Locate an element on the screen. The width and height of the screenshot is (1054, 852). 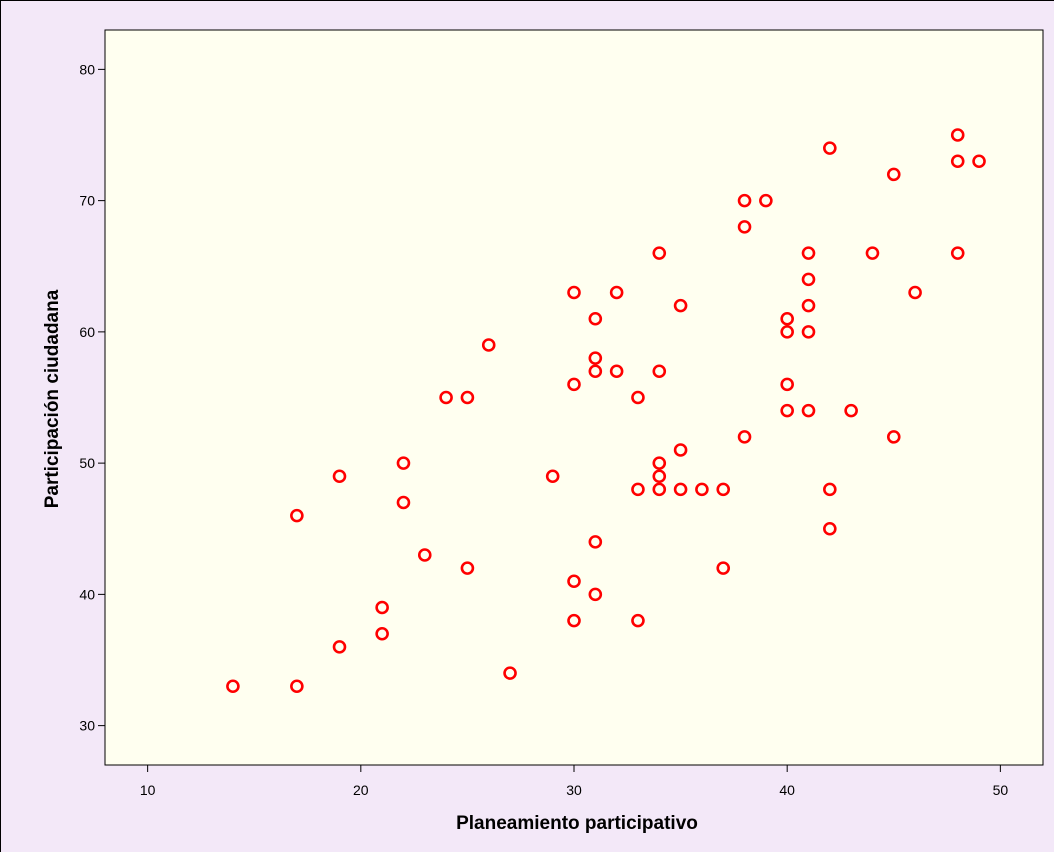
x-tick-label: 40 is located at coordinates (787, 790).